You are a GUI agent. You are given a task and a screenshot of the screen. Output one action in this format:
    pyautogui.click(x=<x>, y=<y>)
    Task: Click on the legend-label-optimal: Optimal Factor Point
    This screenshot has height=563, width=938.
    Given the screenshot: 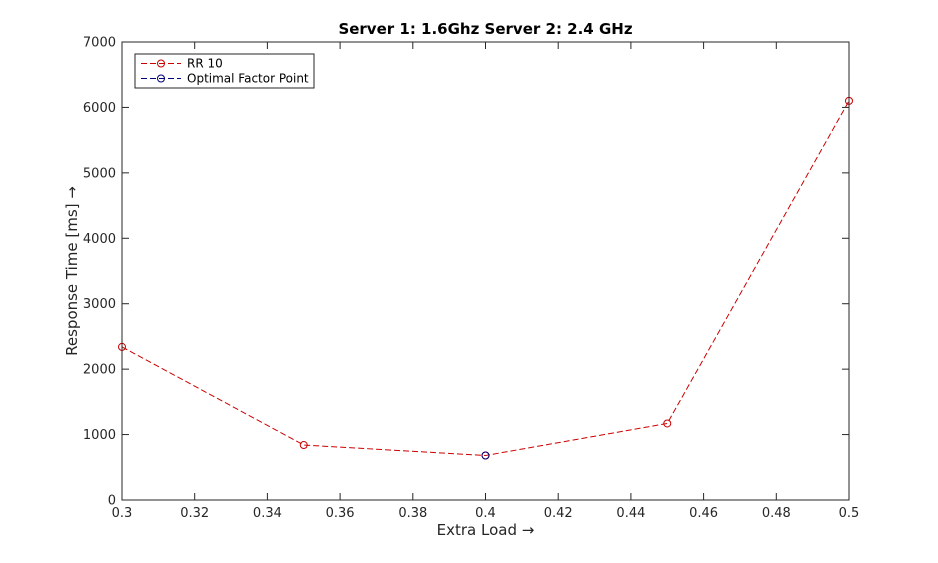 What is the action you would take?
    pyautogui.click(x=248, y=79)
    